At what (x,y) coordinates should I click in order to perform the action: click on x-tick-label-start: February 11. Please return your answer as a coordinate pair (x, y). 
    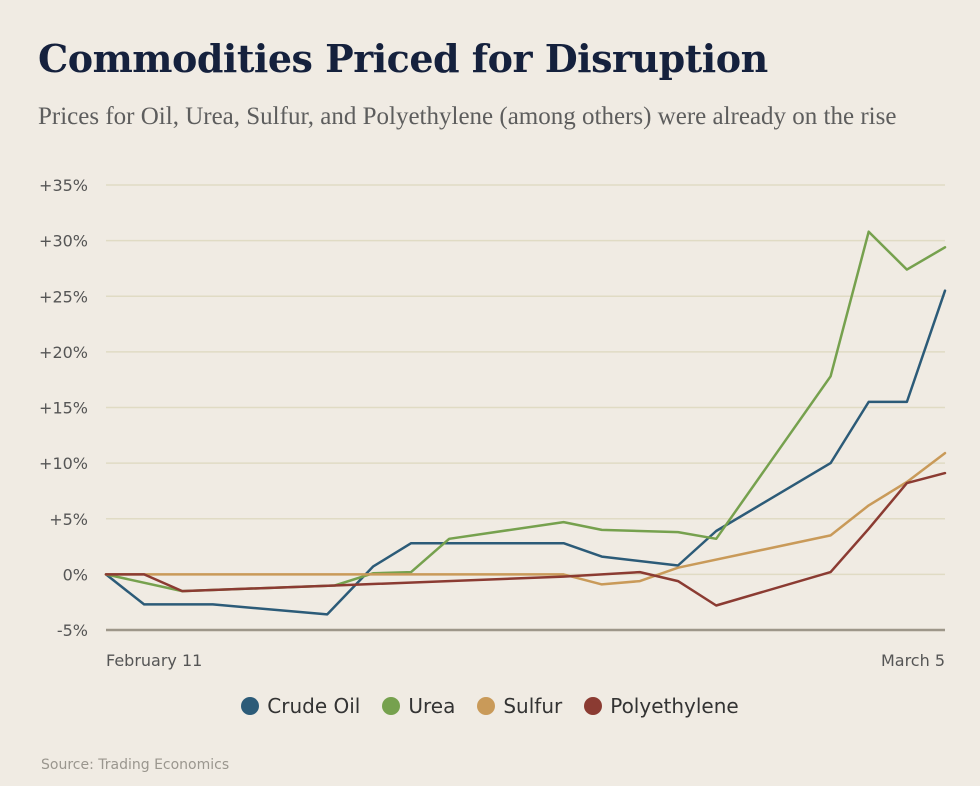
    Looking at the image, I should click on (154, 660).